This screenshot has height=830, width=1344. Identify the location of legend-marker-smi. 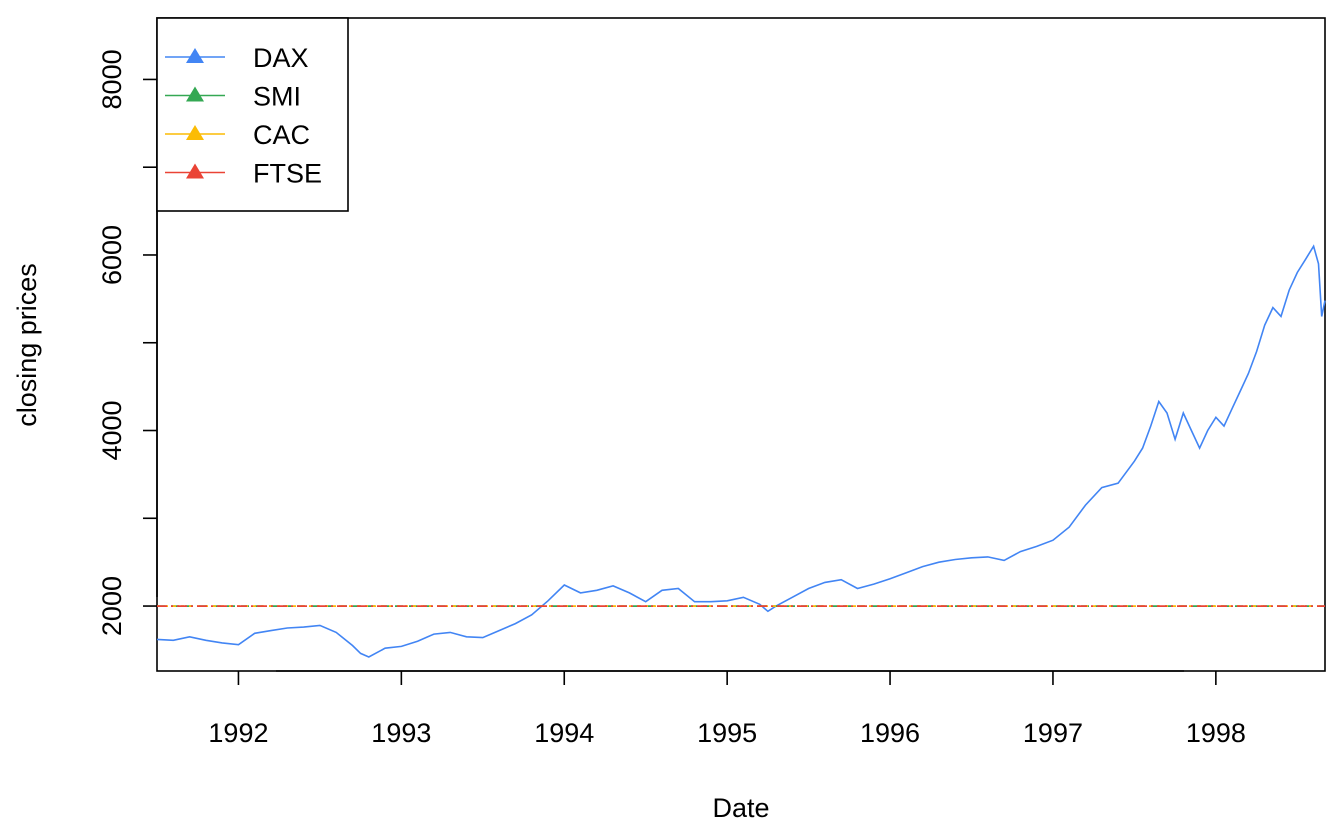
(195, 94).